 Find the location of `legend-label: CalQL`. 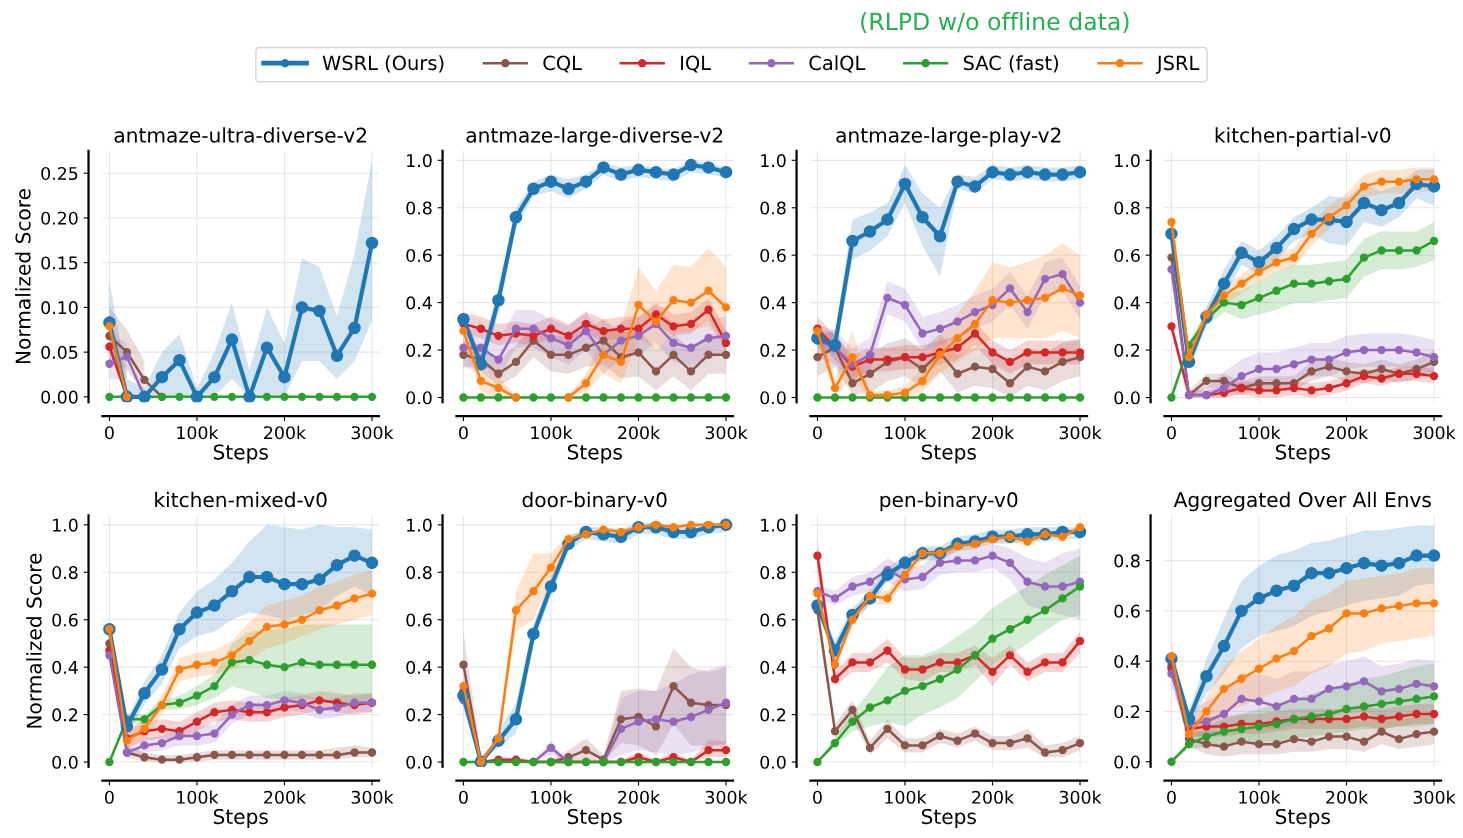

legend-label: CalQL is located at coordinates (837, 64).